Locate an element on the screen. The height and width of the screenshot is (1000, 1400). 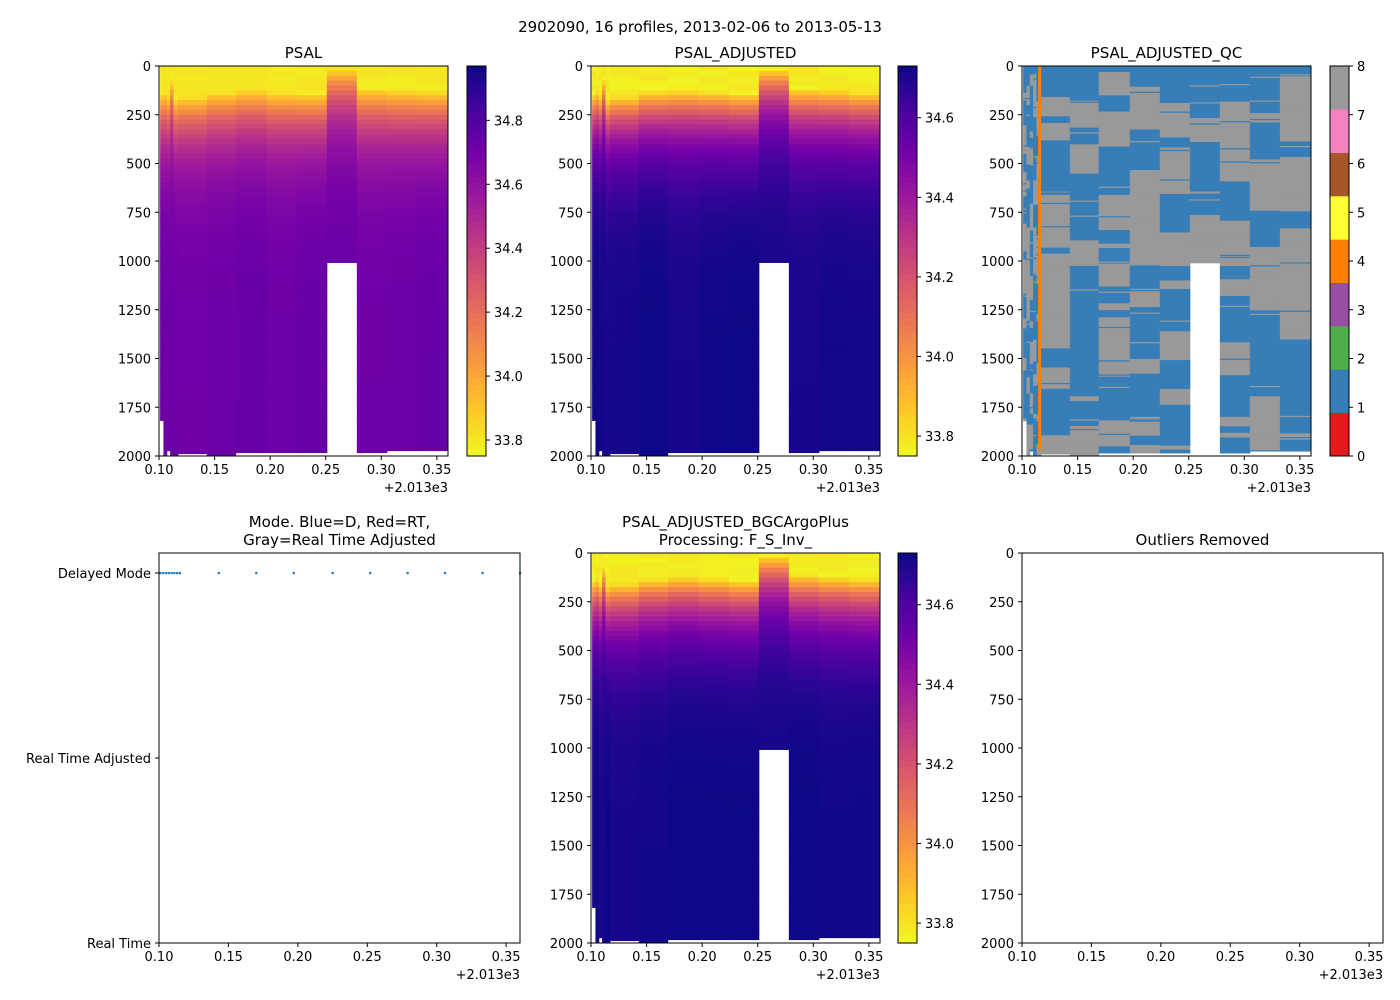
y-tick-label: 250 is located at coordinates (138, 116).